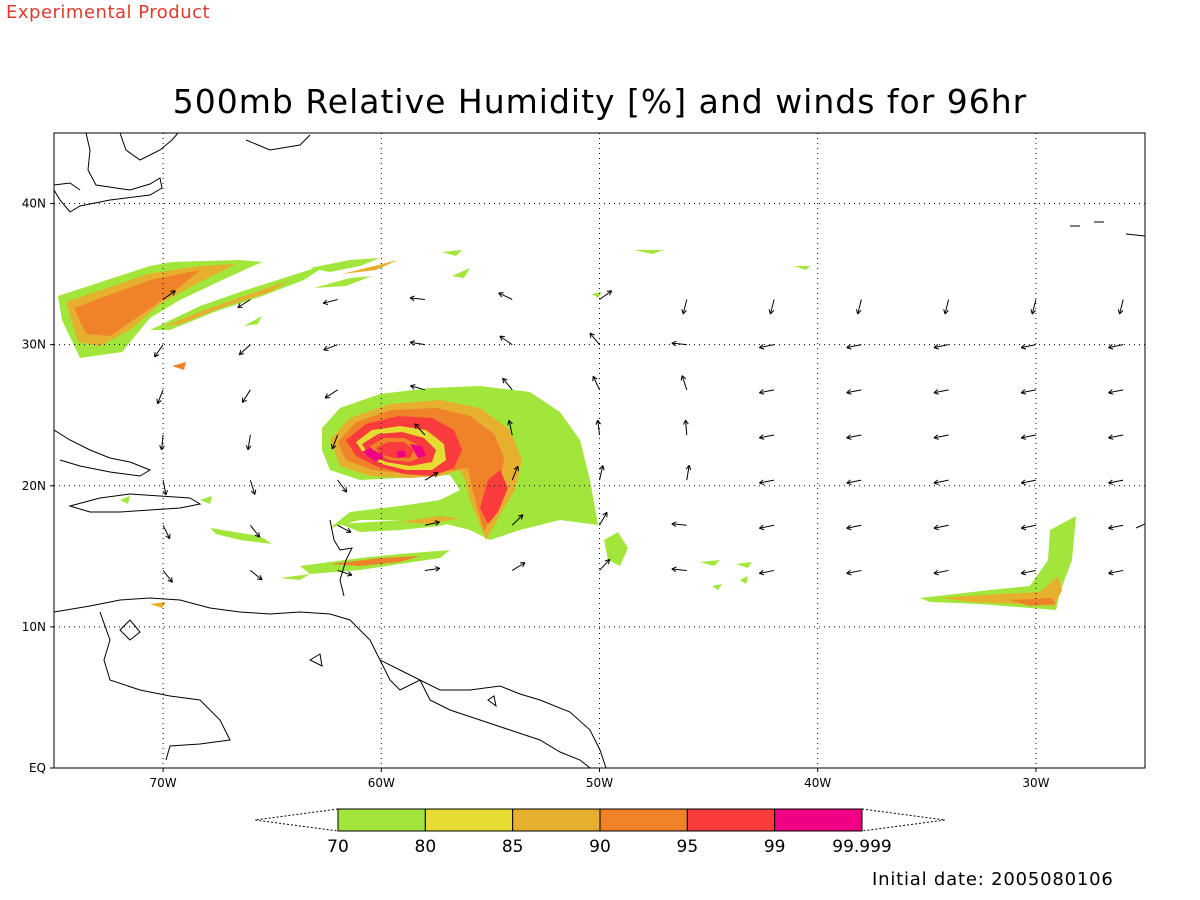  What do you see at coordinates (108, 12) in the screenshot?
I see `experimental-product-banner: Experimental Product` at bounding box center [108, 12].